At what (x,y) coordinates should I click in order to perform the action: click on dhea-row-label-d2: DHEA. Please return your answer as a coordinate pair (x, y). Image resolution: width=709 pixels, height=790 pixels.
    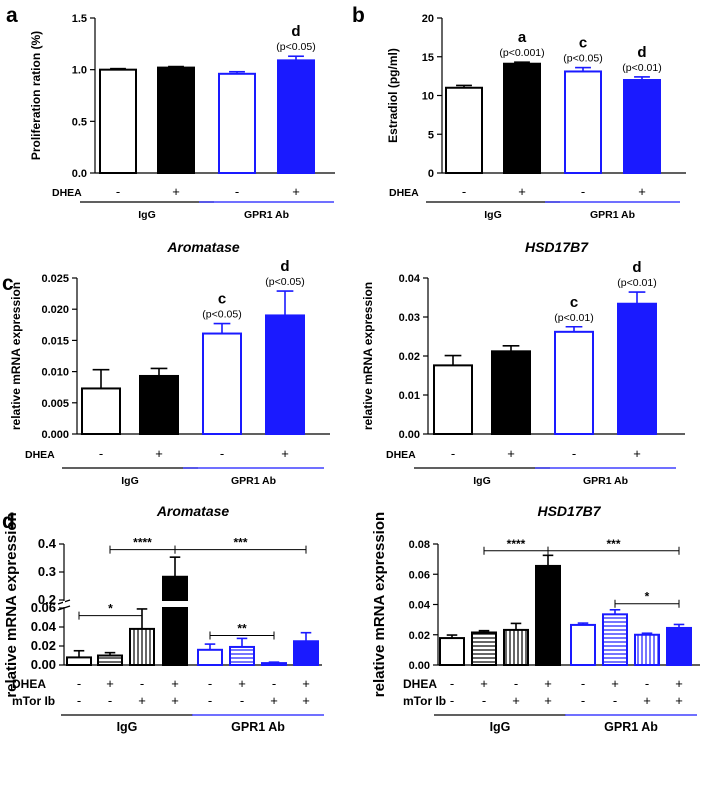
    Looking at the image, I should click on (420, 684).